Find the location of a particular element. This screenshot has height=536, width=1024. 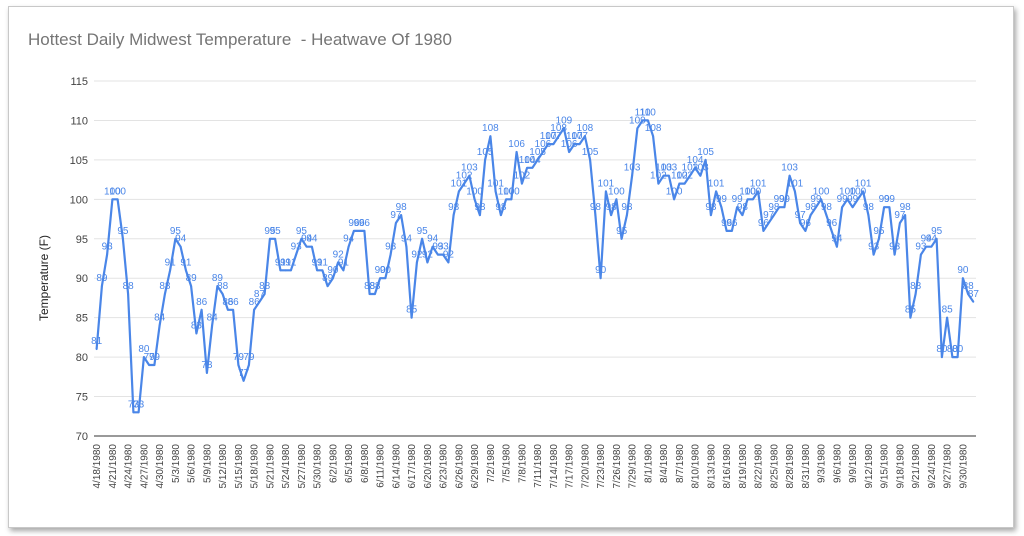

data-label: 91 is located at coordinates (171, 262).